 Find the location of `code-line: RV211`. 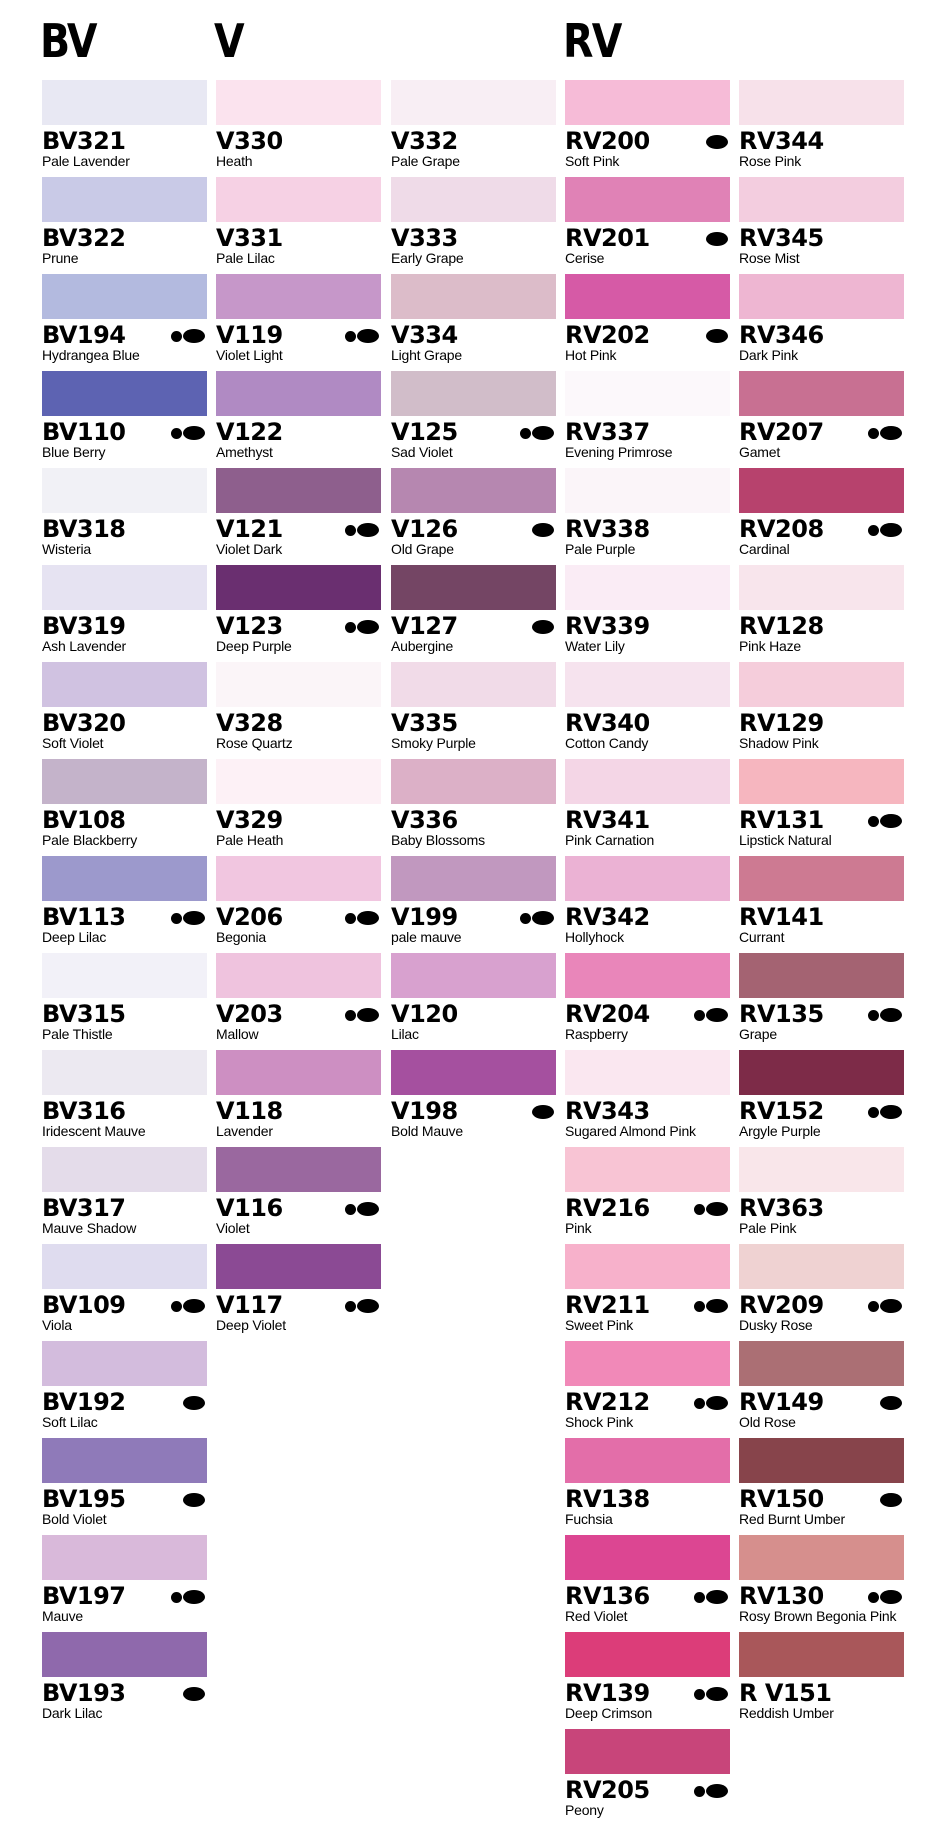

code-line: RV211 is located at coordinates (647, 1305).